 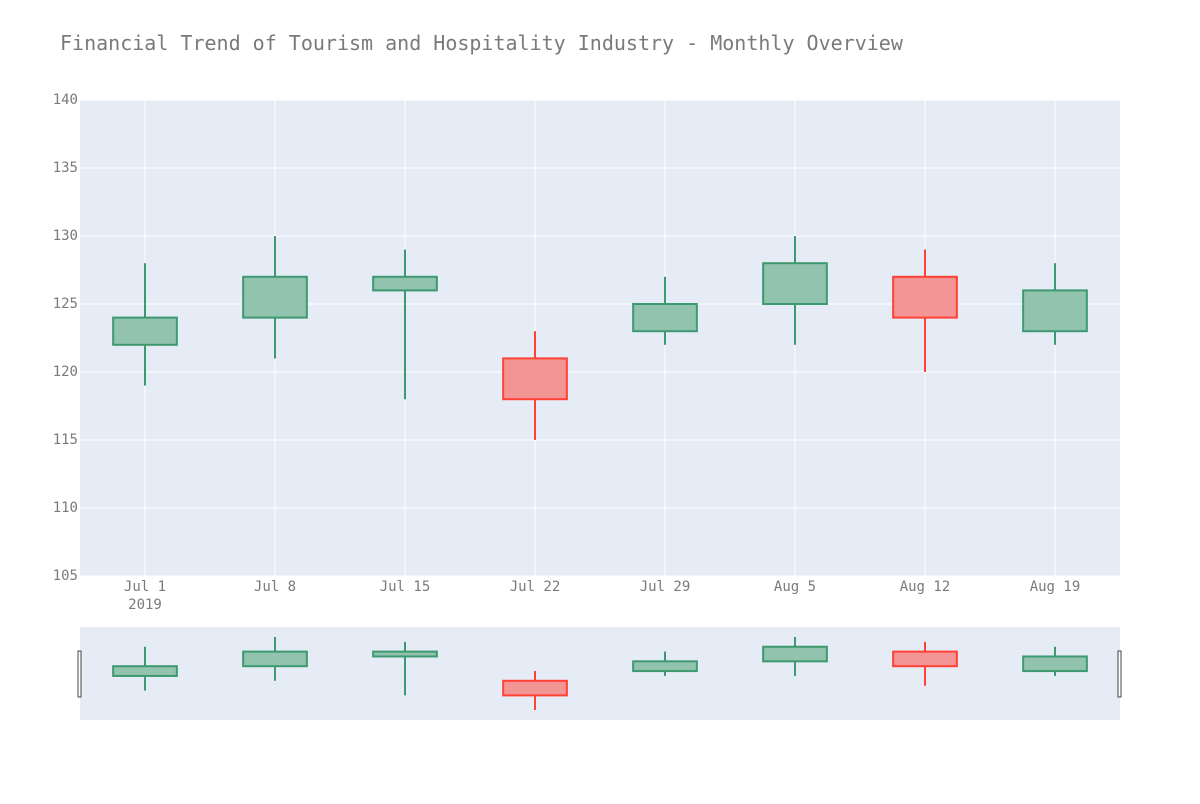 I want to click on range-slider-right-handle, so click(x=1119, y=674).